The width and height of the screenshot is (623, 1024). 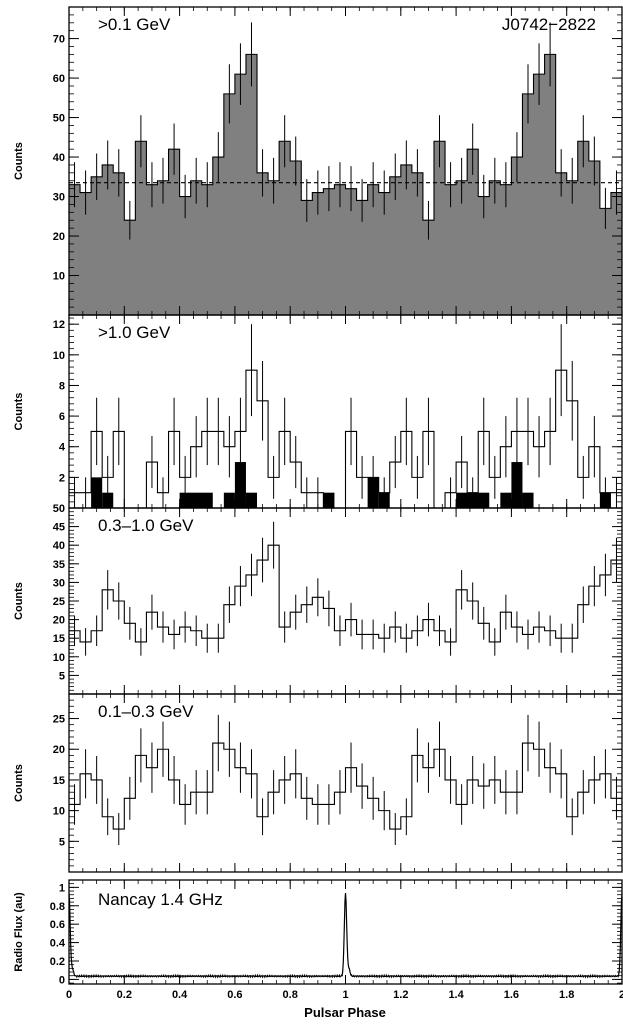 I want to click on panel-energy-label: >0.1 GeV, so click(x=134, y=24).